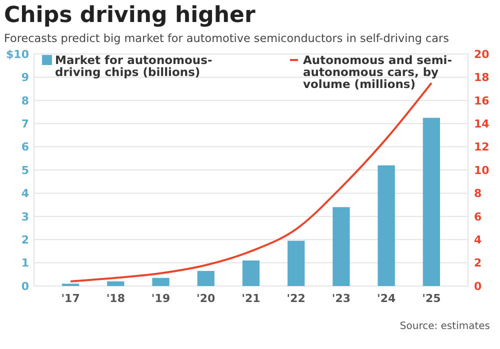 The height and width of the screenshot is (349, 500). What do you see at coordinates (70, 298) in the screenshot?
I see `x-tick-label: '17` at bounding box center [70, 298].